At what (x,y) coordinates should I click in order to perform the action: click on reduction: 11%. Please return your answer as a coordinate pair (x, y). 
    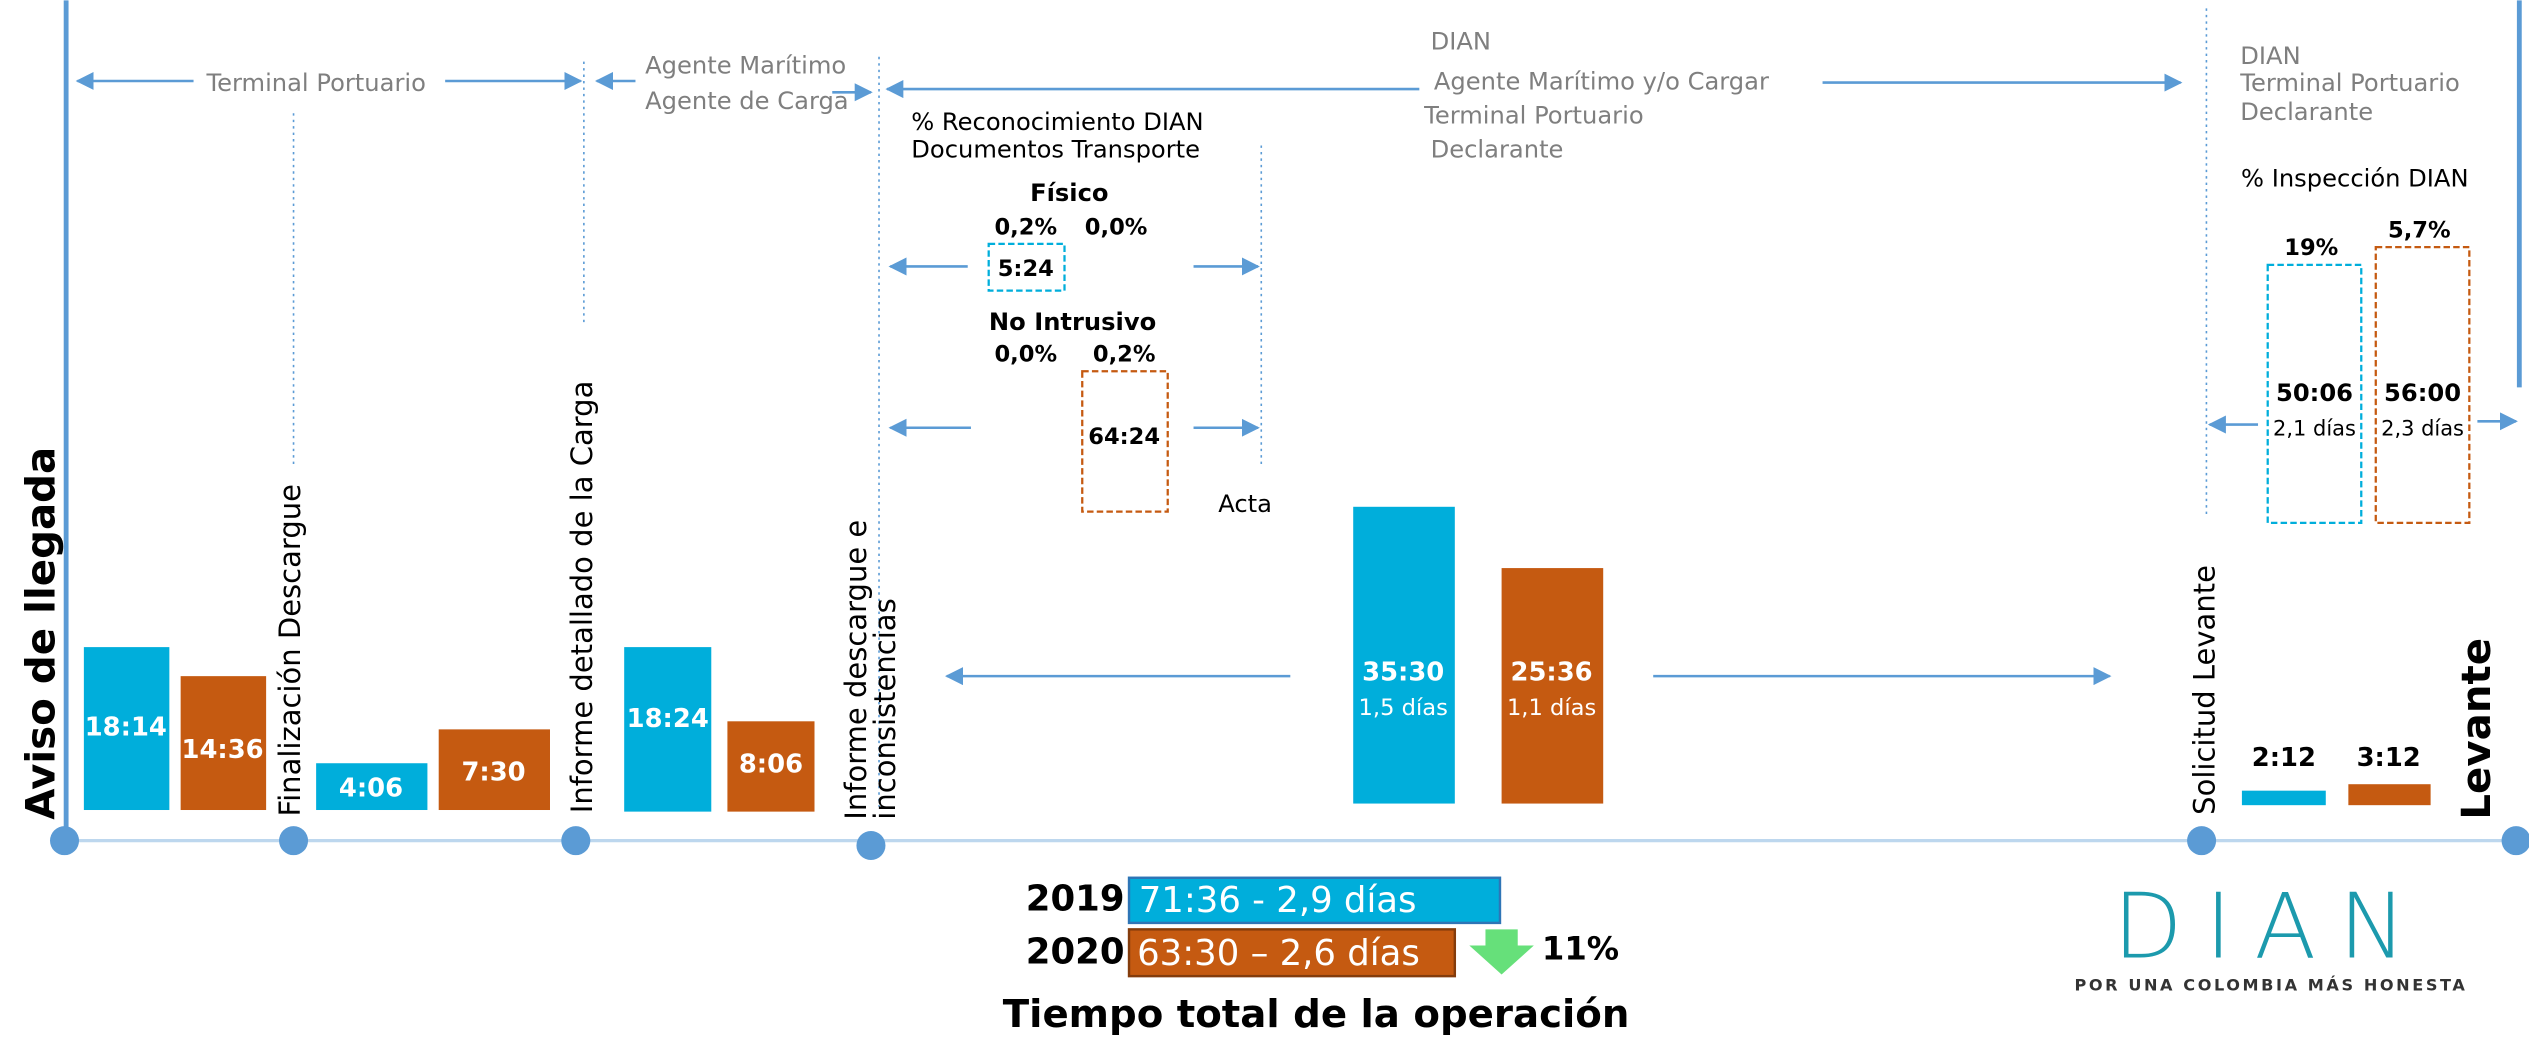
    Looking at the image, I should click on (1580, 948).